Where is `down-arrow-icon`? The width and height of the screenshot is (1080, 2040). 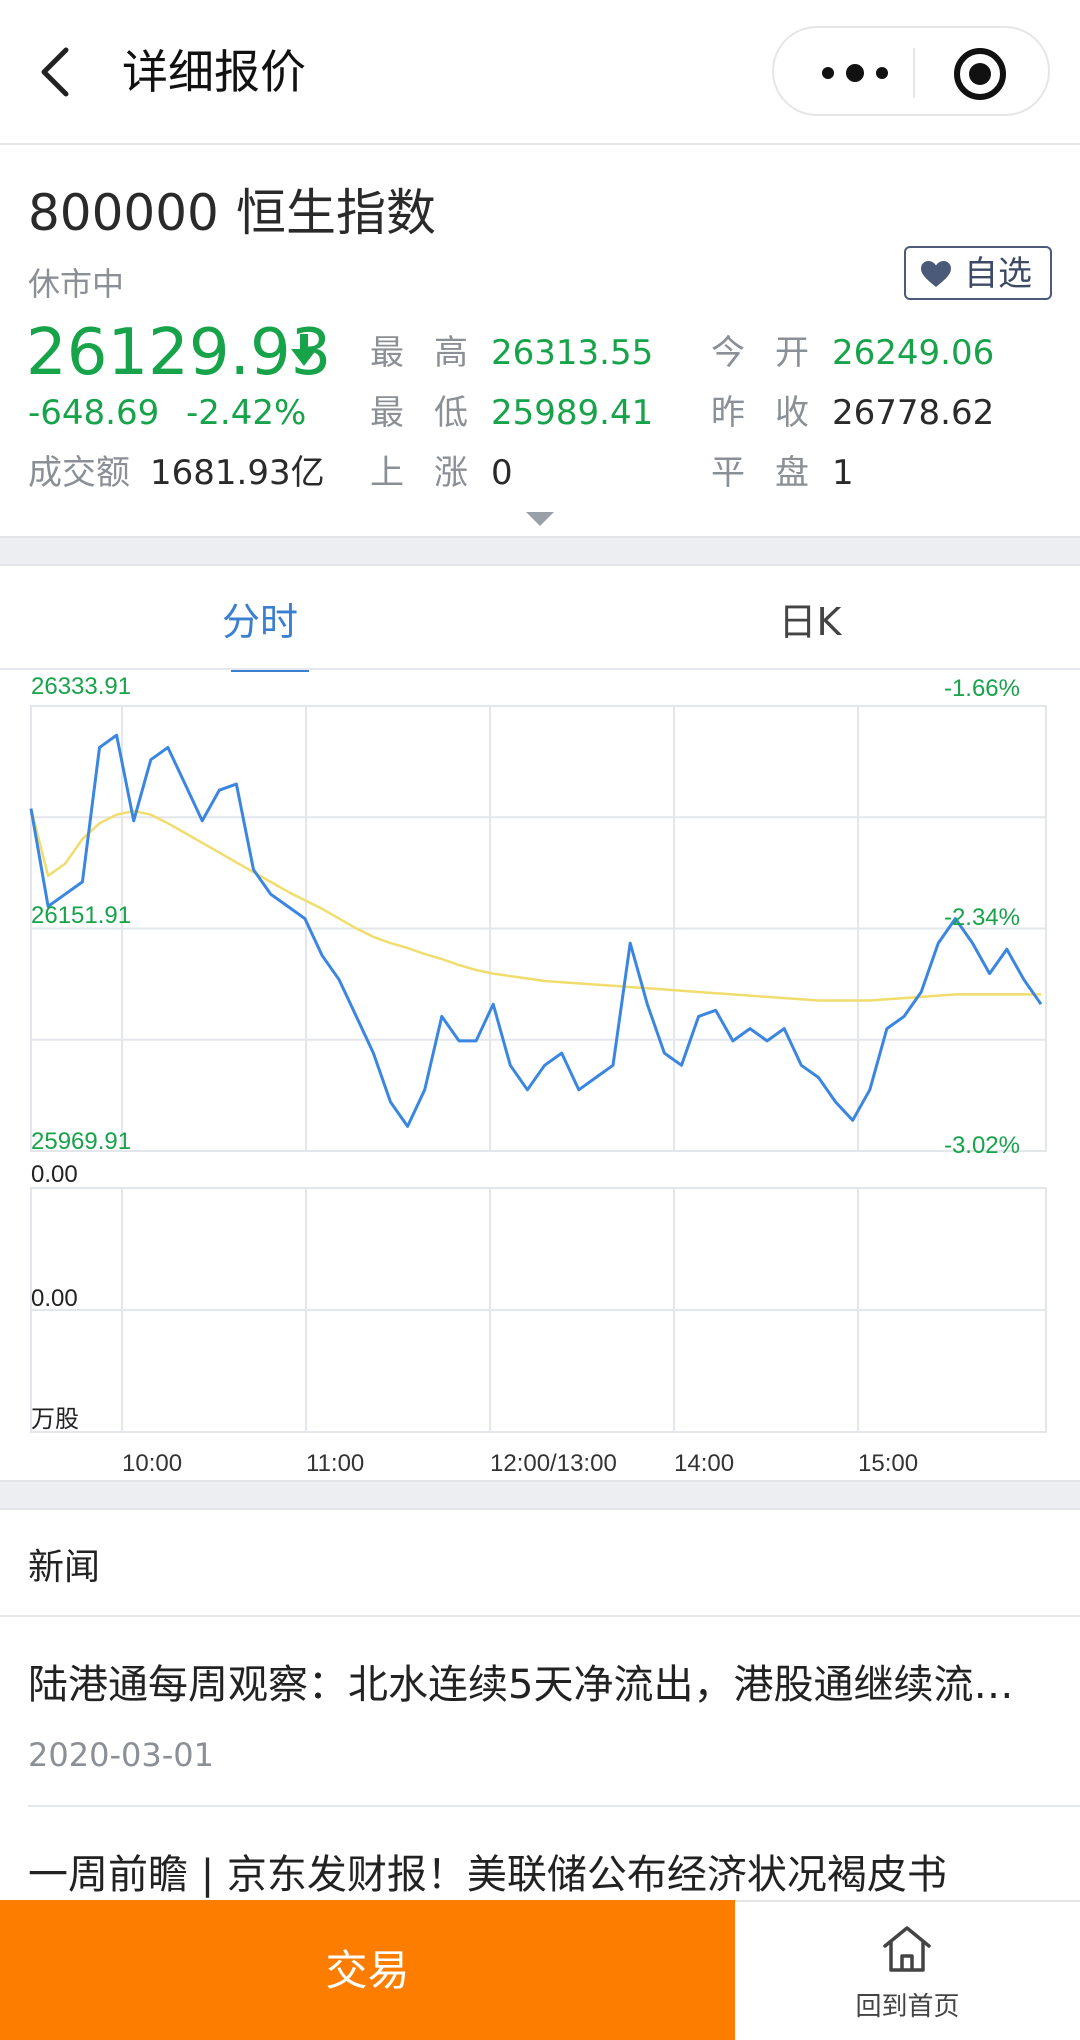
down-arrow-icon is located at coordinates (304, 350).